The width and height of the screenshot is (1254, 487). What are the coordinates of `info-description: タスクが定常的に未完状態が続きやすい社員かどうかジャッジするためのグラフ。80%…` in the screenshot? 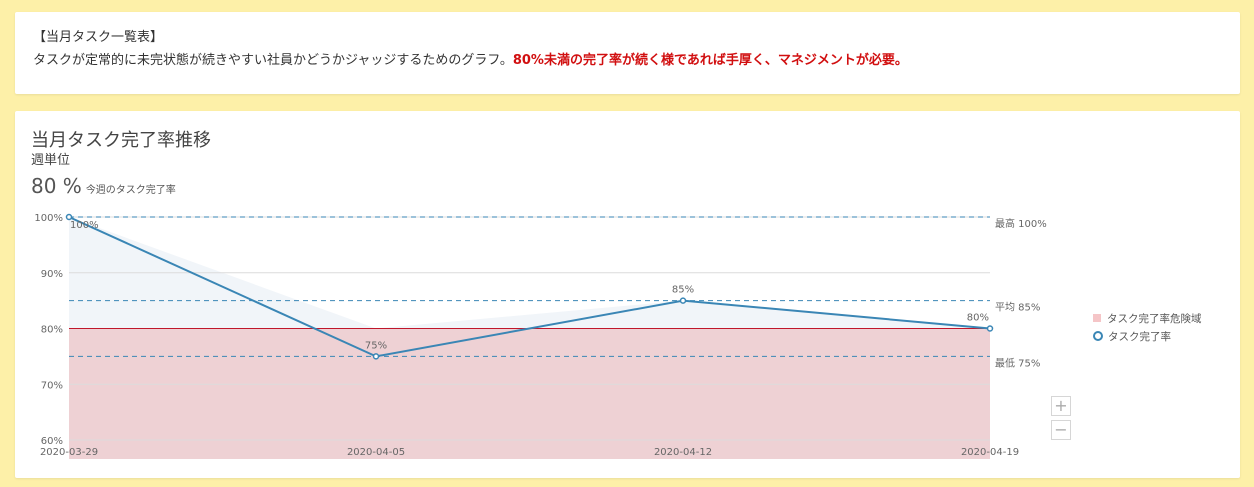 It's located at (470, 58).